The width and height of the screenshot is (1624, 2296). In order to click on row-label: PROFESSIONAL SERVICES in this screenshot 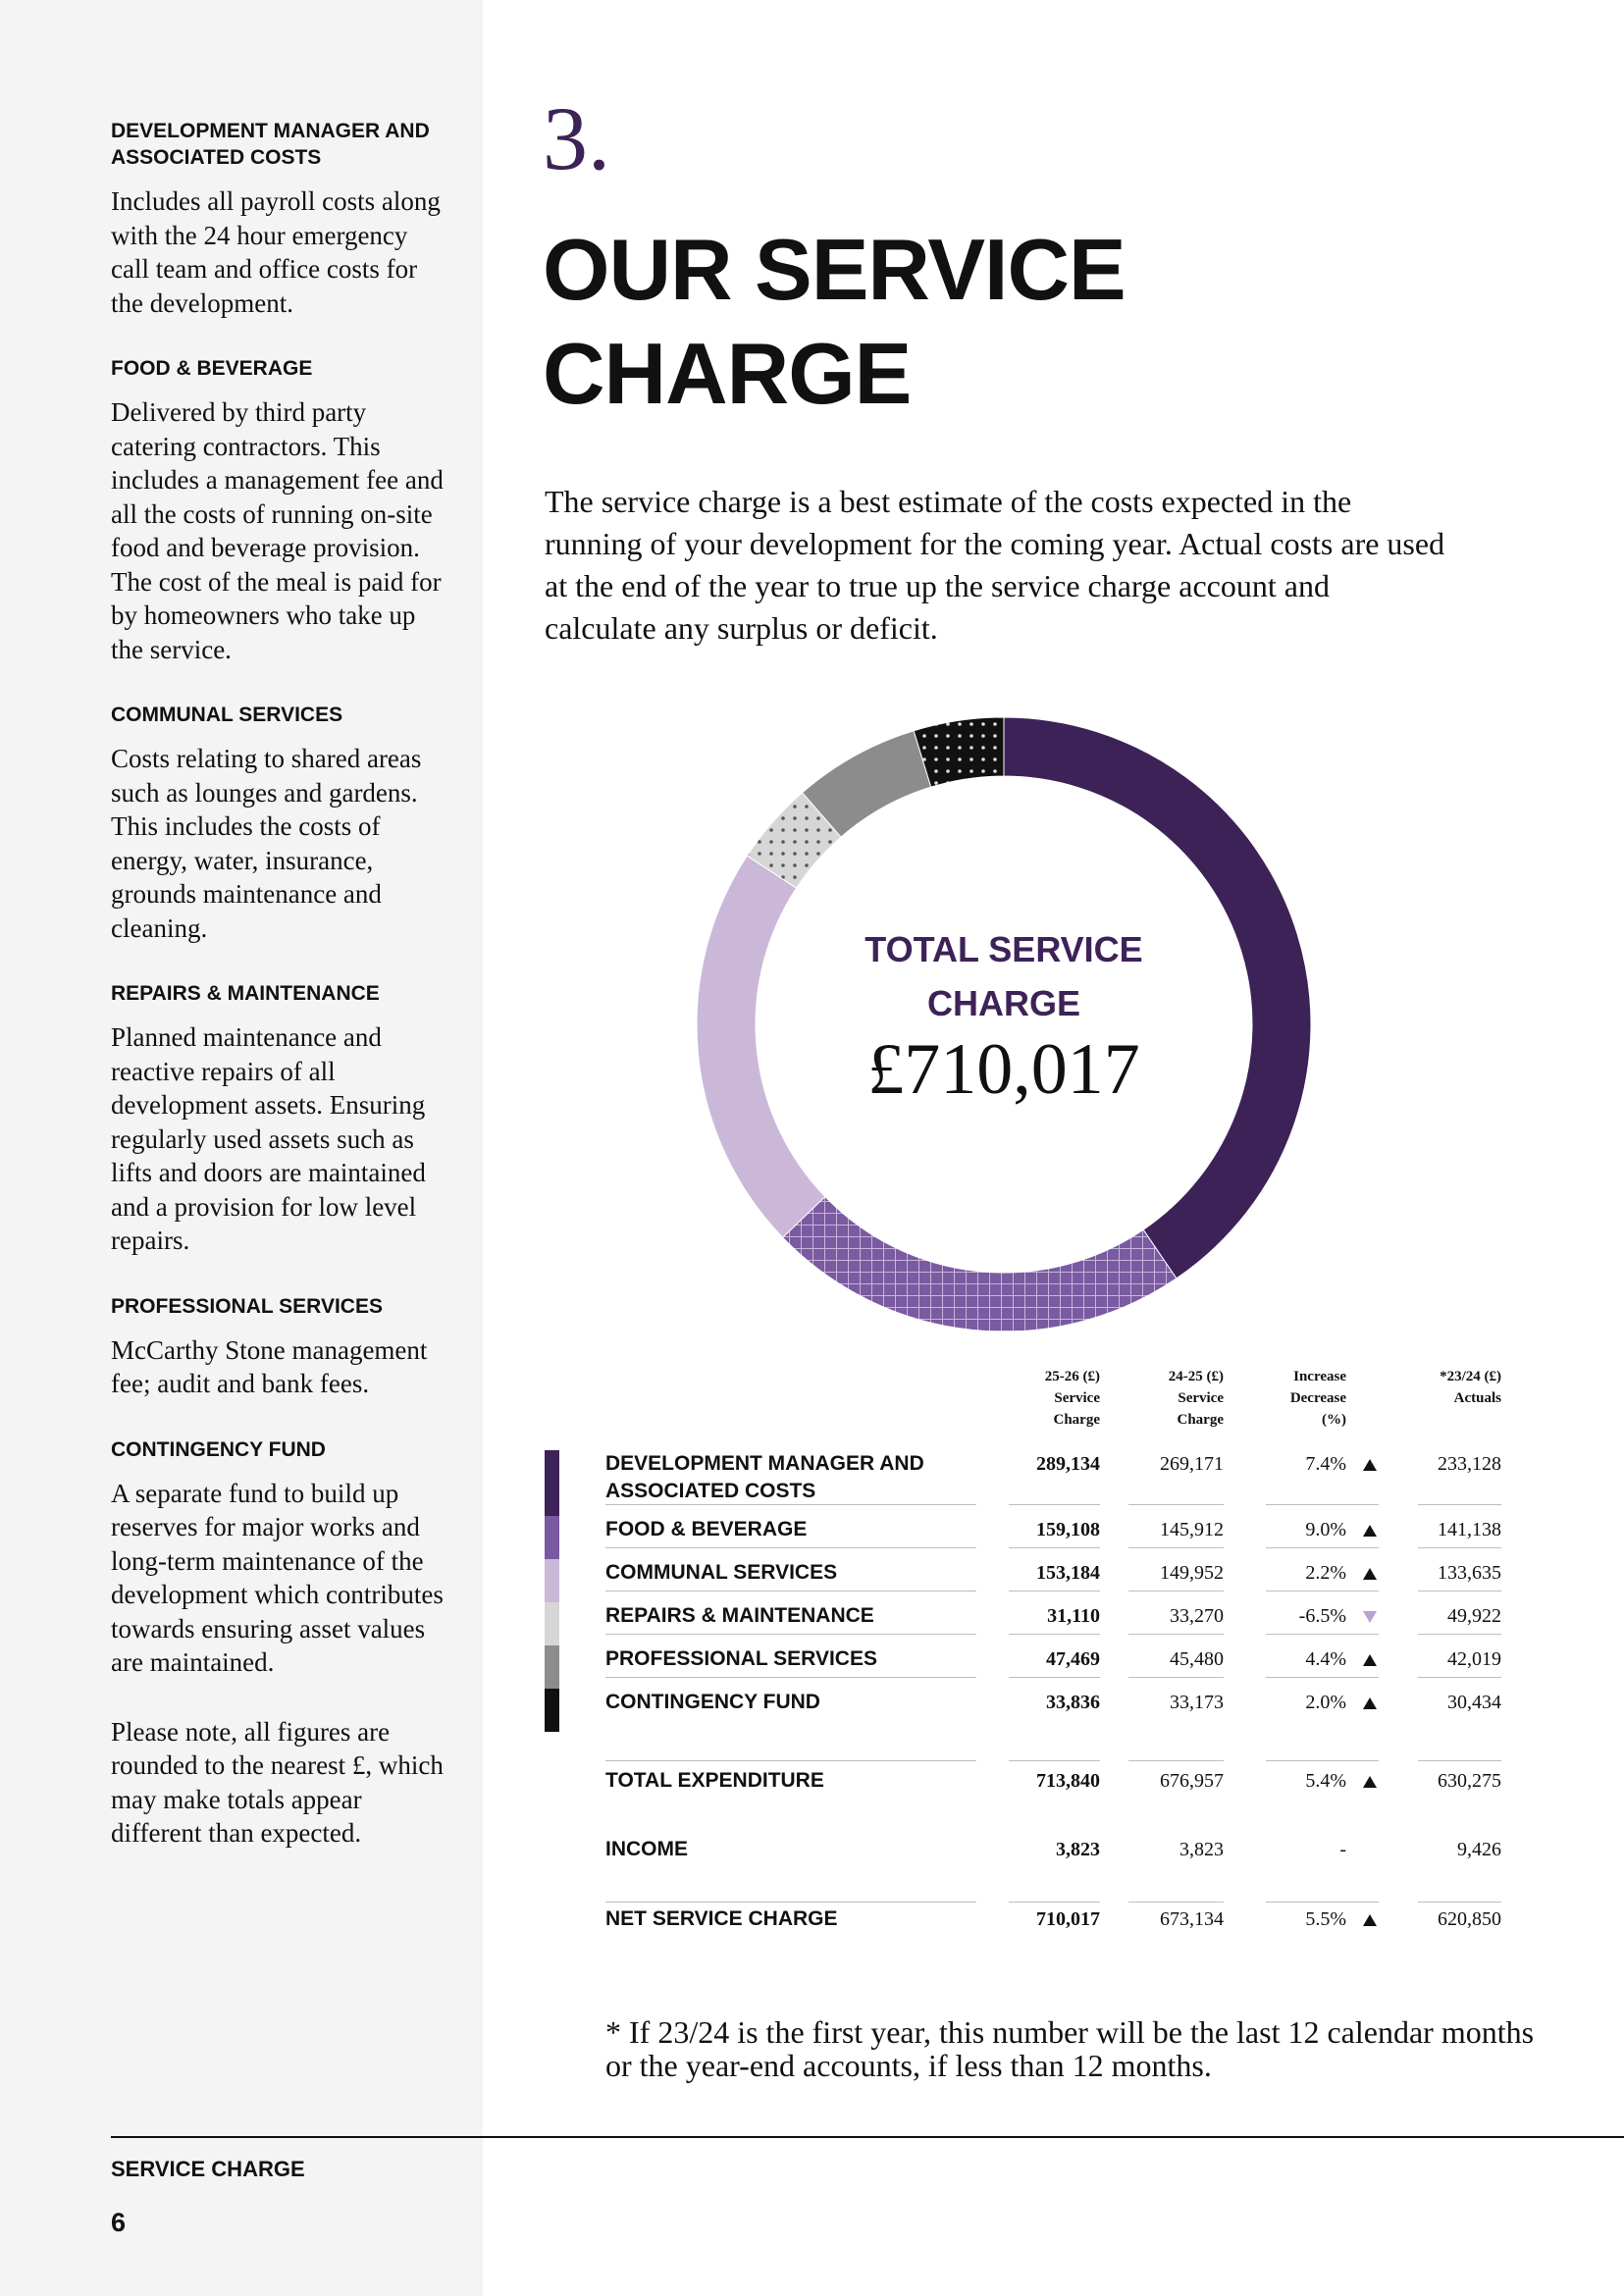, I will do `click(741, 1658)`.